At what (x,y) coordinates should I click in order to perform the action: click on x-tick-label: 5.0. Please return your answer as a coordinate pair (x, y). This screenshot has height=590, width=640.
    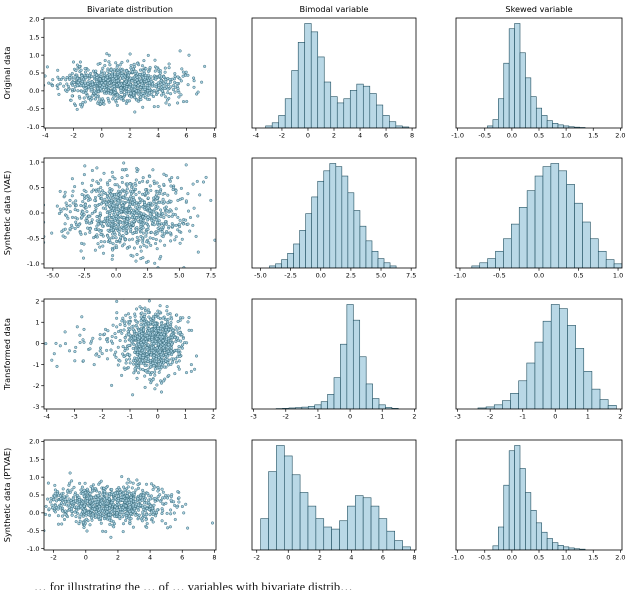
    Looking at the image, I should click on (179, 276).